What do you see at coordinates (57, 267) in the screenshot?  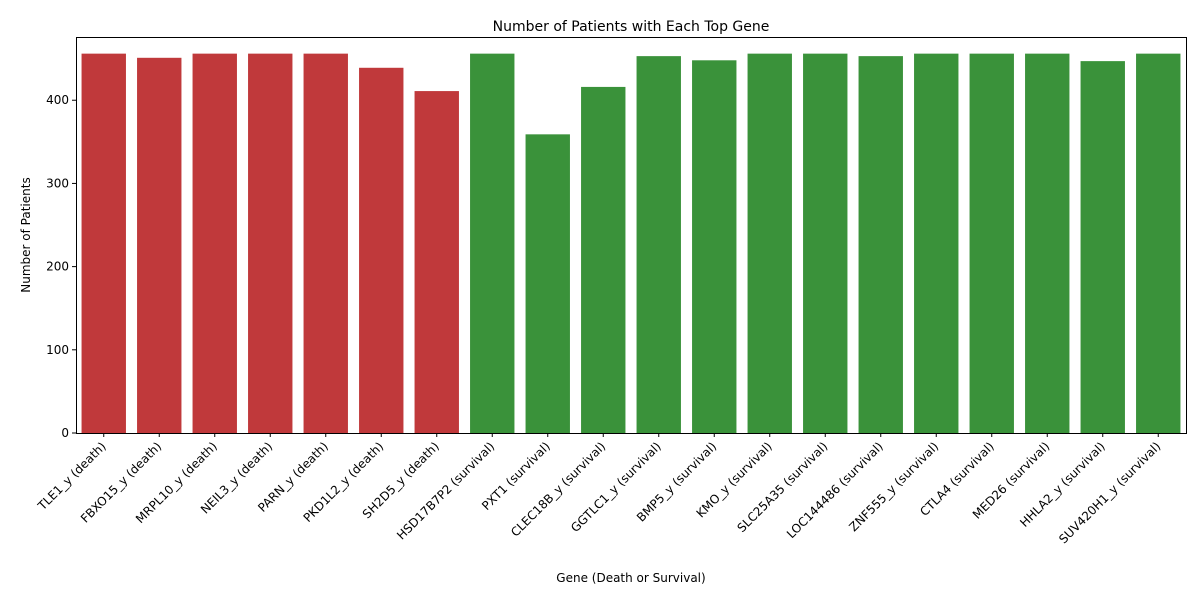 I see `y-tick-label: 200` at bounding box center [57, 267].